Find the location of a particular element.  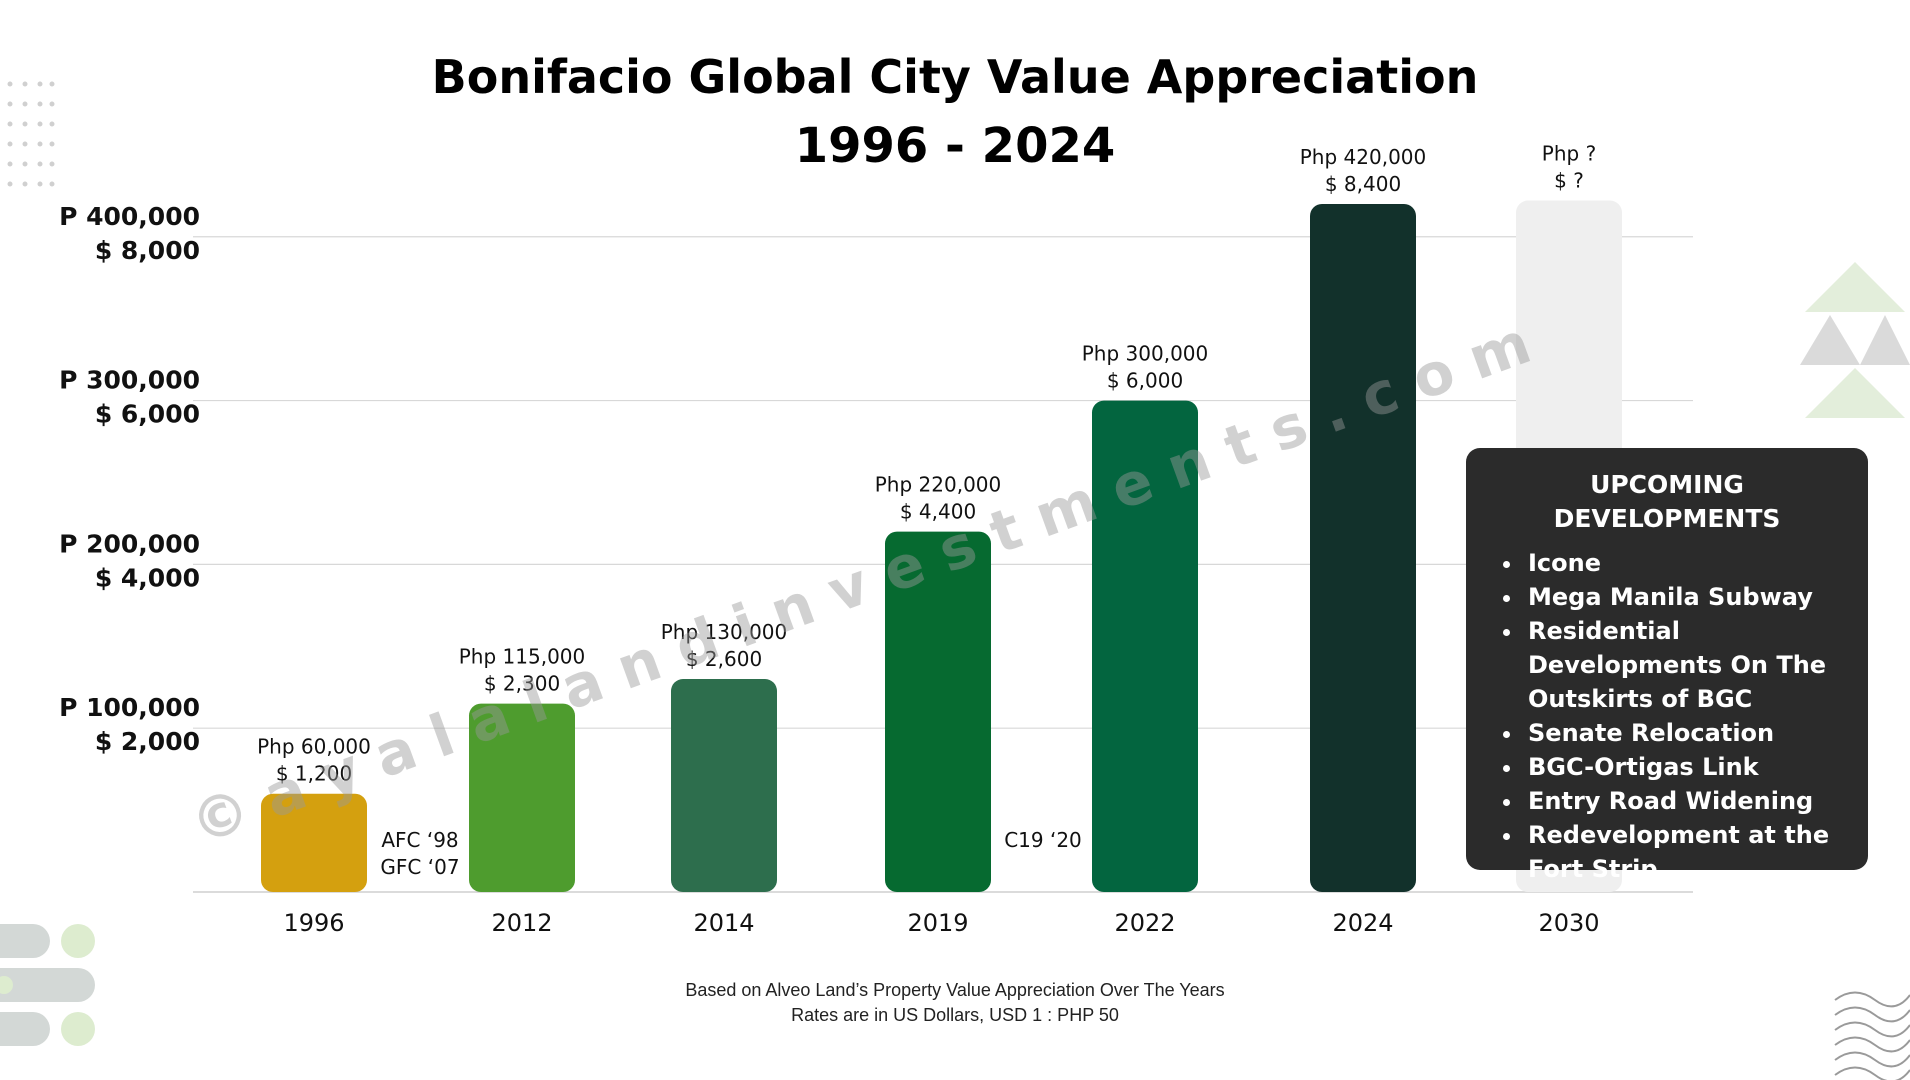

y-tick-label-php: P 100,000 is located at coordinates (129, 707).